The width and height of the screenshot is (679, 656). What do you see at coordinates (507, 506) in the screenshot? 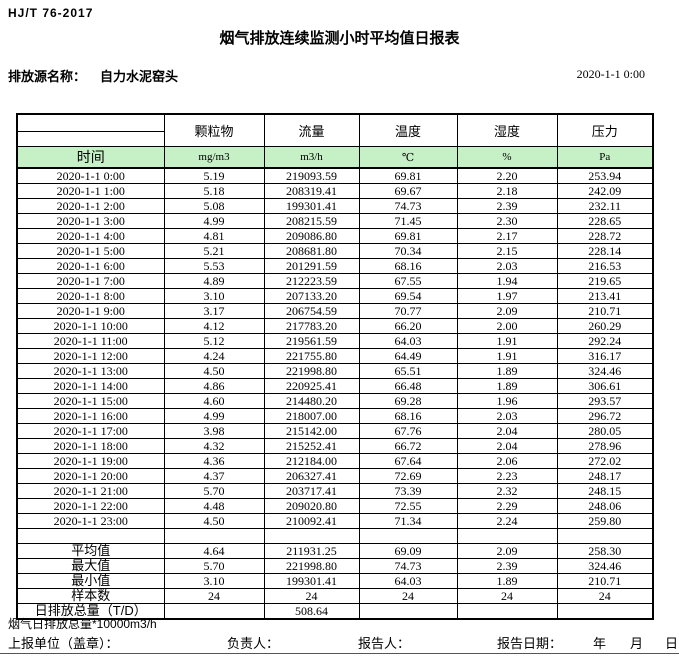
I see `value-cell: 2.29` at bounding box center [507, 506].